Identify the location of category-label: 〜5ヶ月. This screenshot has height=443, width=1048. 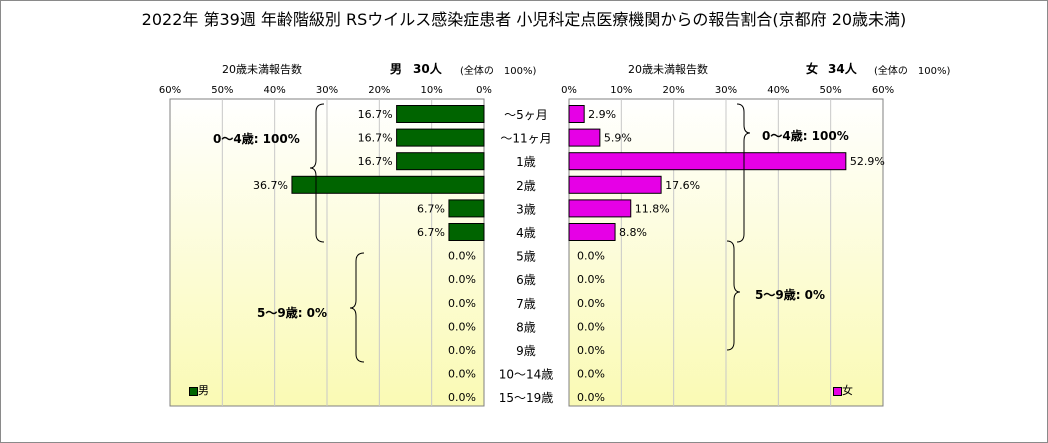
(526, 115).